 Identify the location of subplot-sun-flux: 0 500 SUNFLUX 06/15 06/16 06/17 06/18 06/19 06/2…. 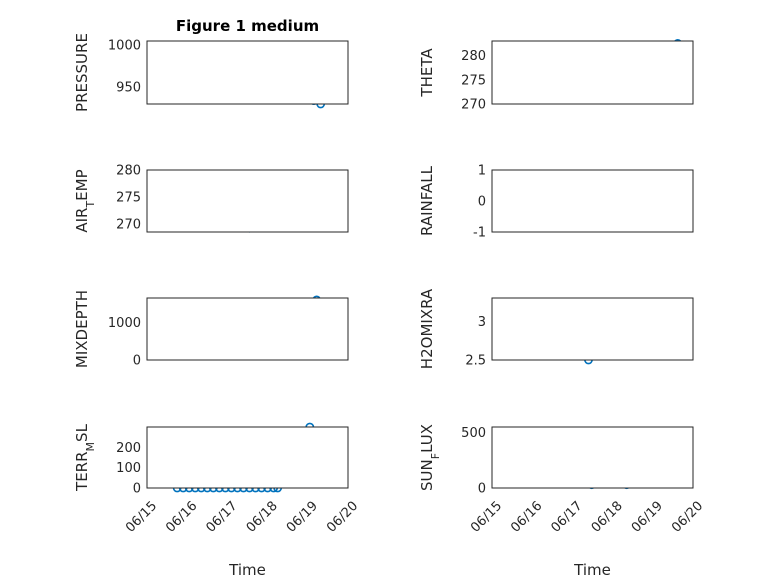
(562, 501).